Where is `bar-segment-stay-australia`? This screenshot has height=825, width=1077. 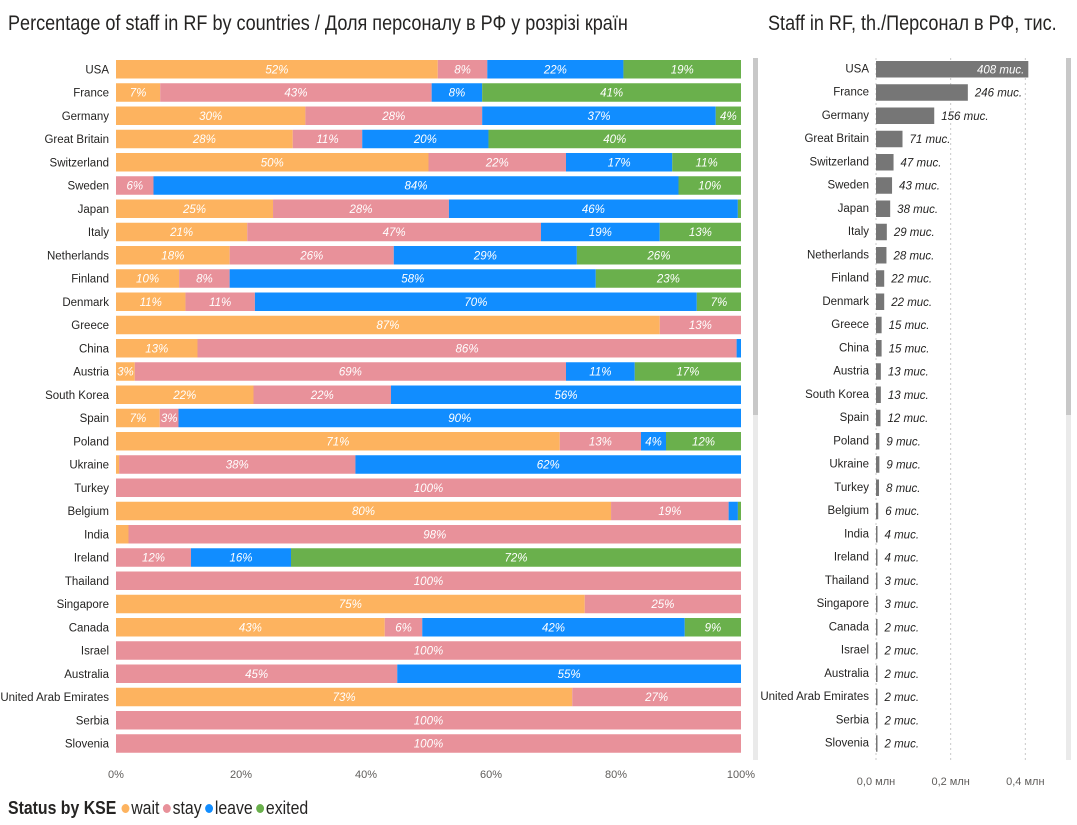
bar-segment-stay-australia is located at coordinates (257, 674).